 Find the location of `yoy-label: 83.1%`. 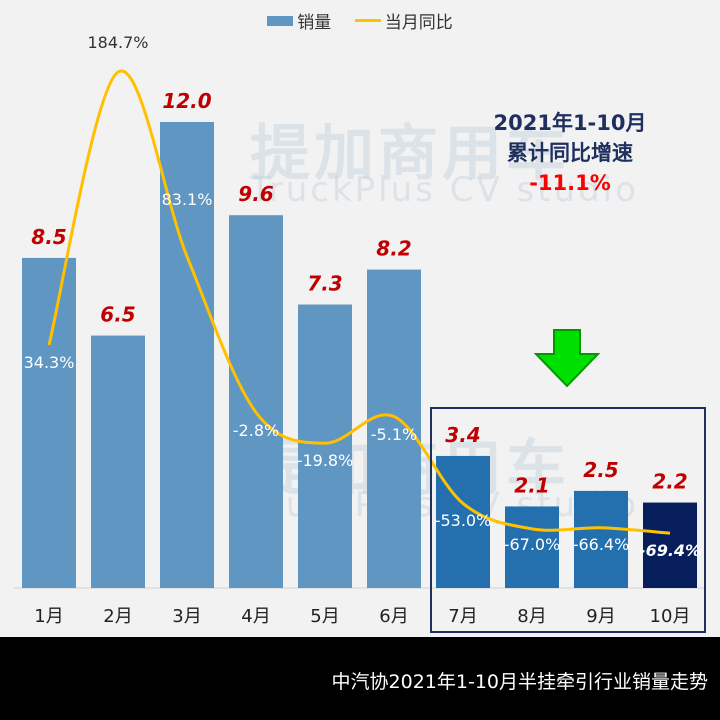

yoy-label: 83.1% is located at coordinates (187, 199).